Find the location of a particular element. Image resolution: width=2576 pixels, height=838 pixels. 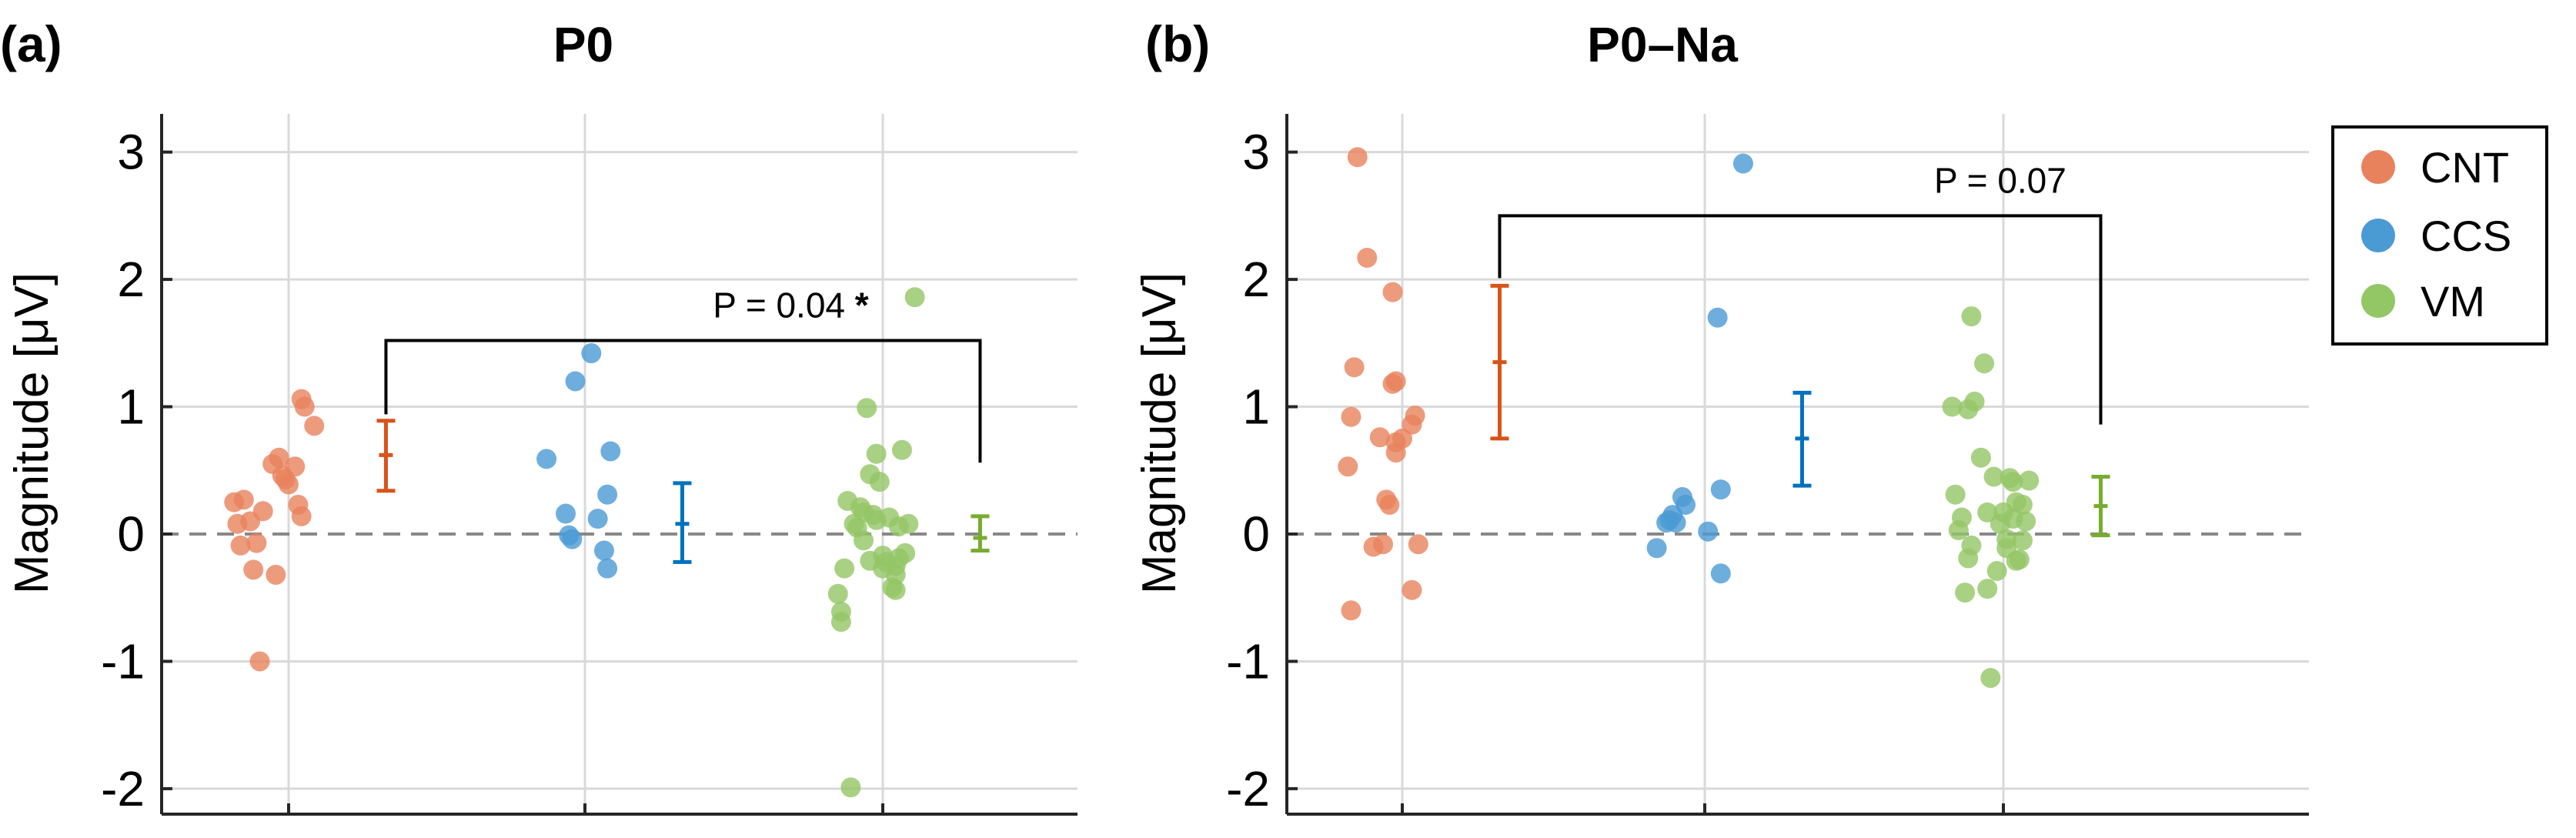

panel-a-ytick-label: -2 is located at coordinates (123, 789).